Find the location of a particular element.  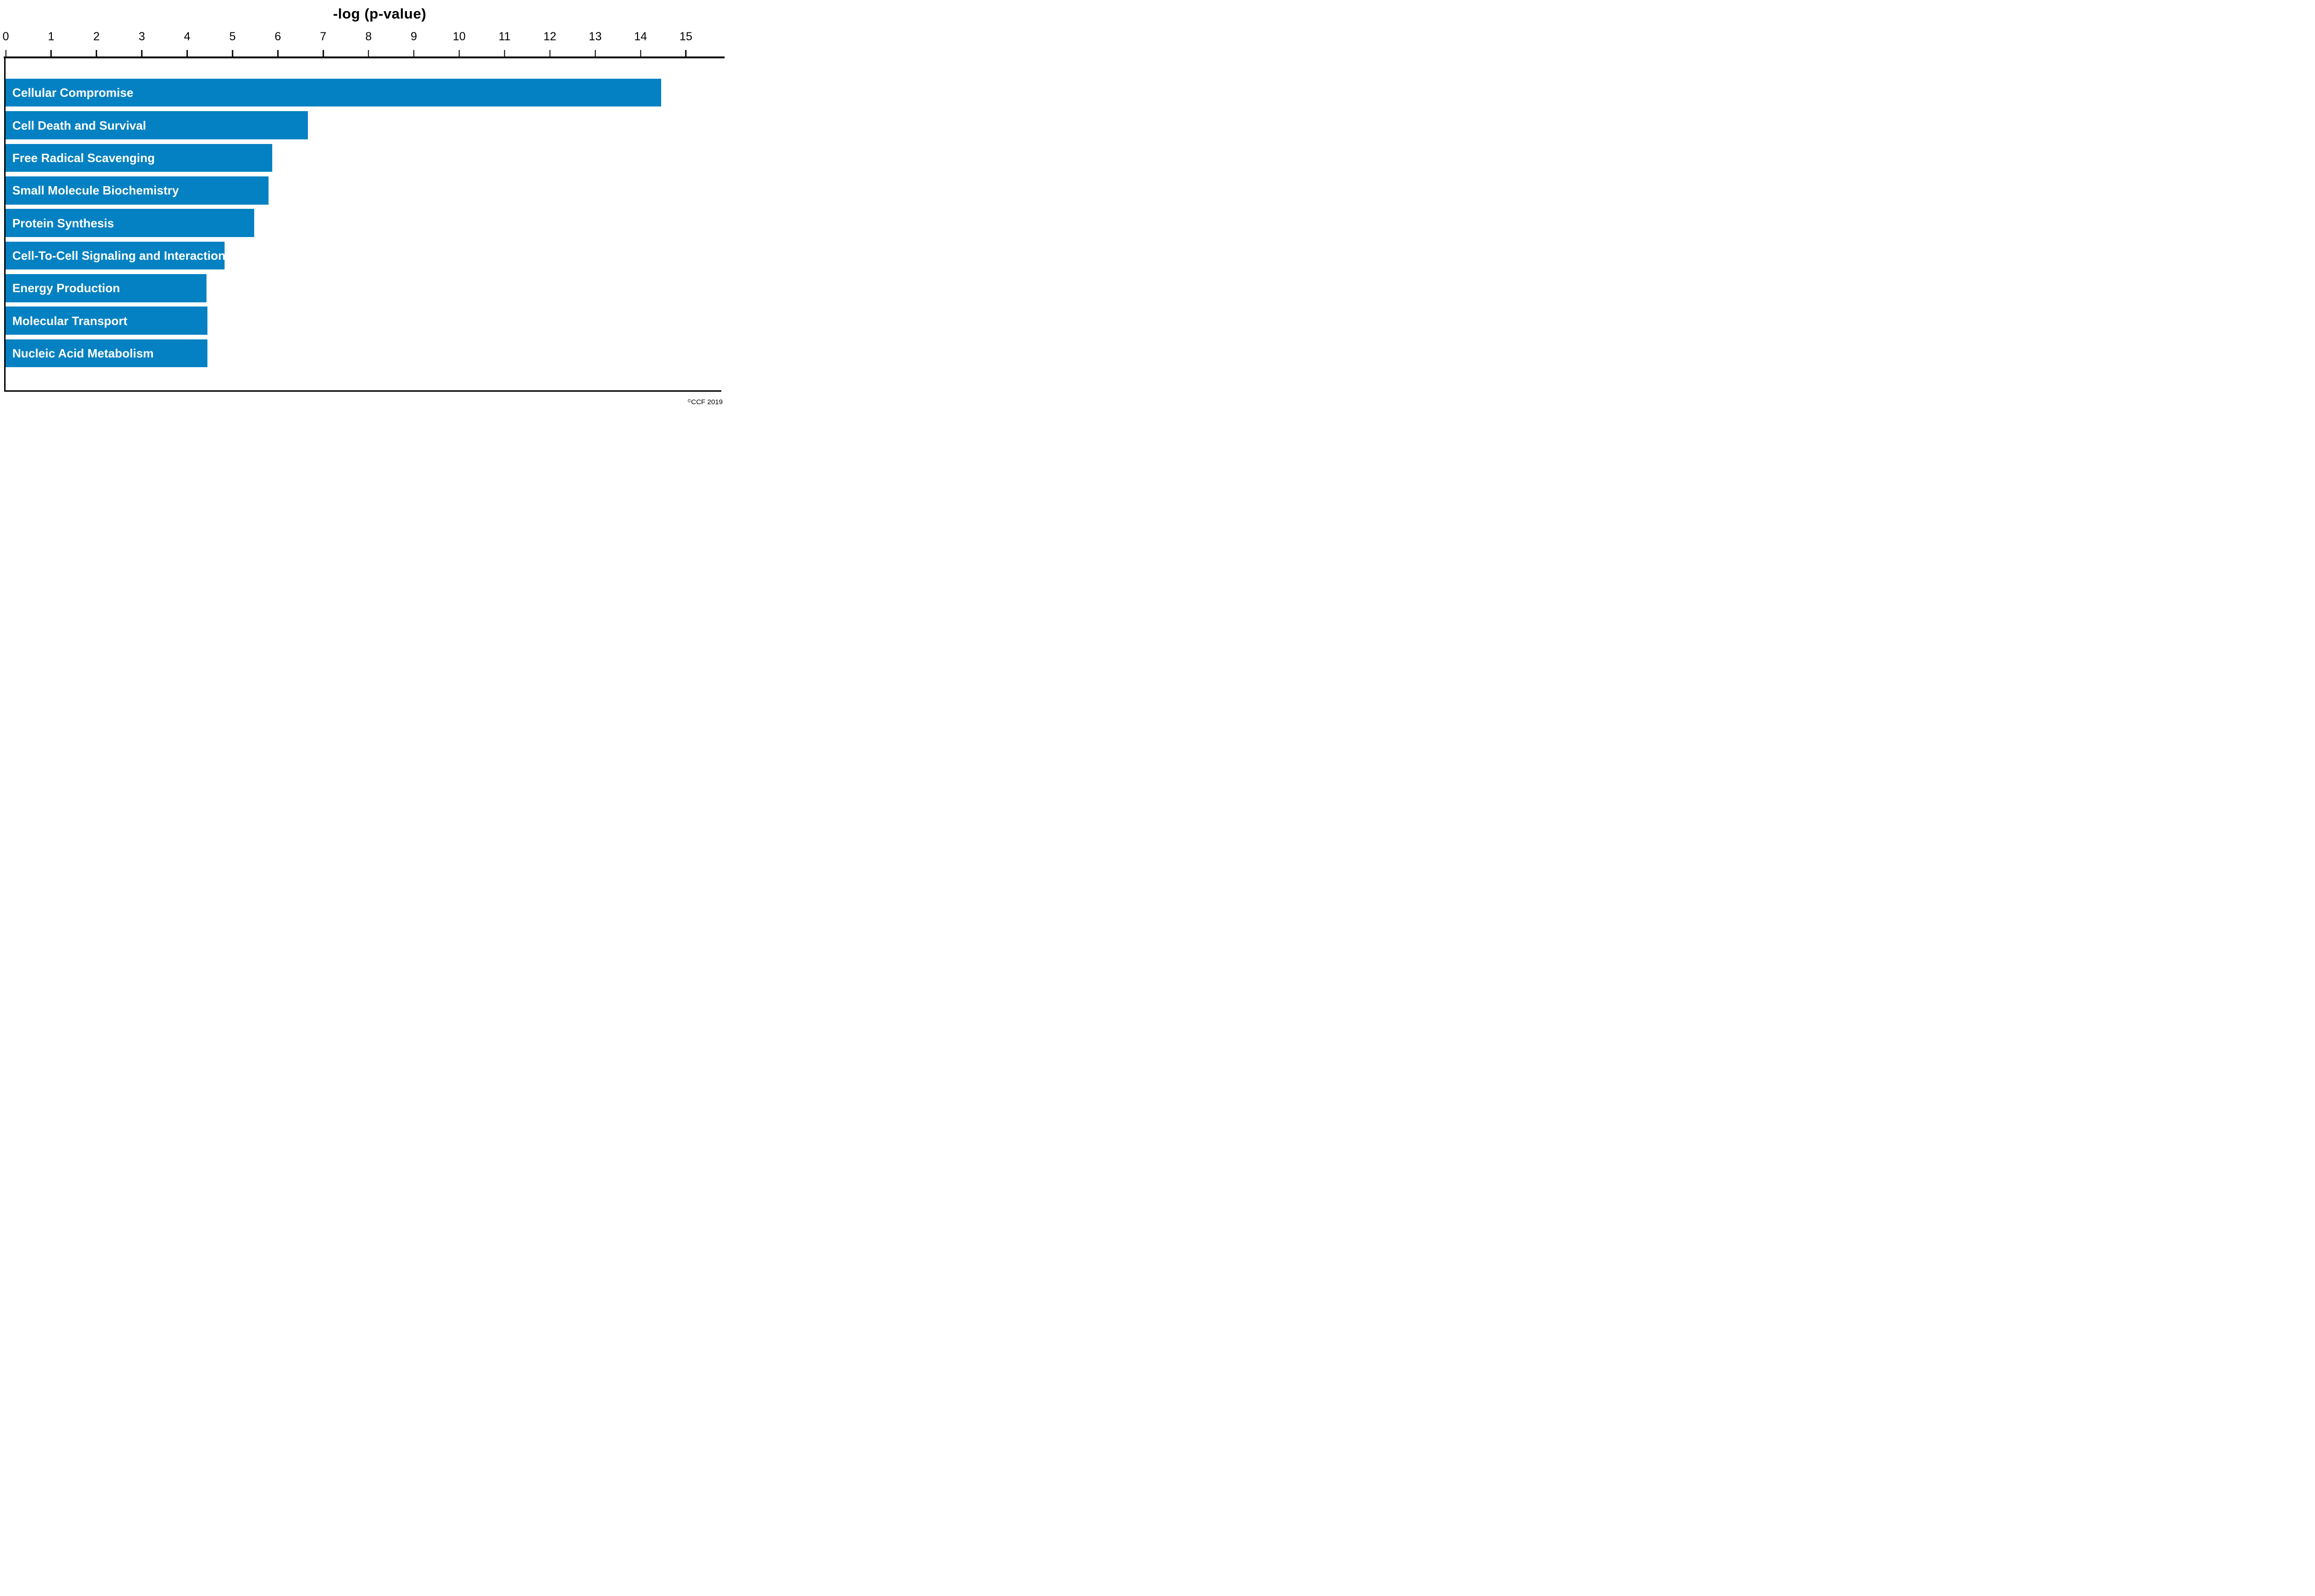

x-axis-tick-label: 1 is located at coordinates (51, 36).